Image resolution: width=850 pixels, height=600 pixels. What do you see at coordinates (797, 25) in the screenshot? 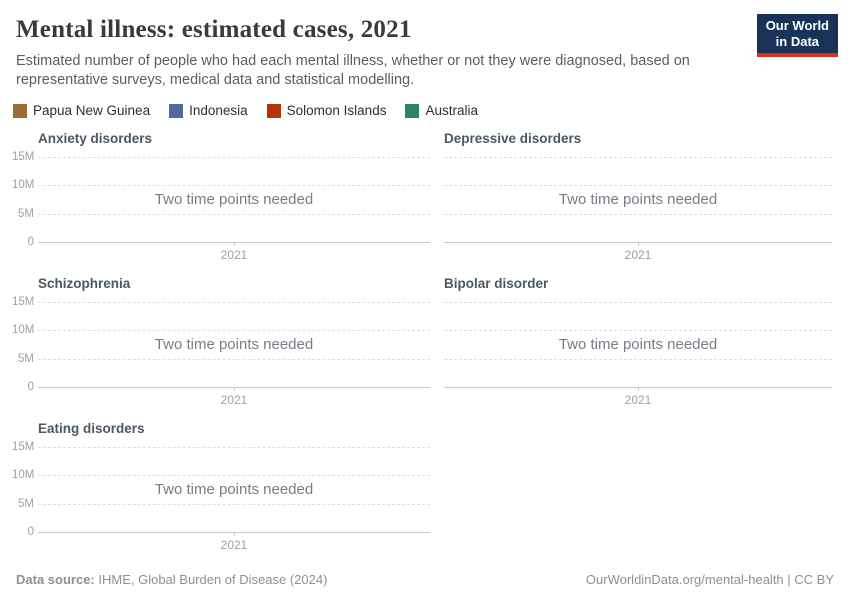
I see `owid-logo-line1: Our World` at bounding box center [797, 25].